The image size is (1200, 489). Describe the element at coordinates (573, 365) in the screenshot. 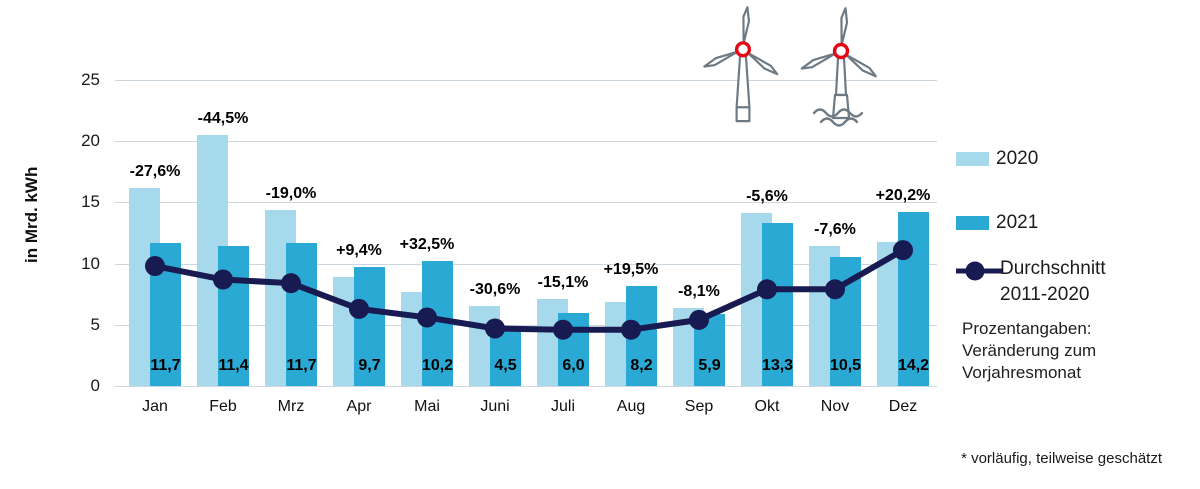

I see `bar-value-label: 6,0` at that location.